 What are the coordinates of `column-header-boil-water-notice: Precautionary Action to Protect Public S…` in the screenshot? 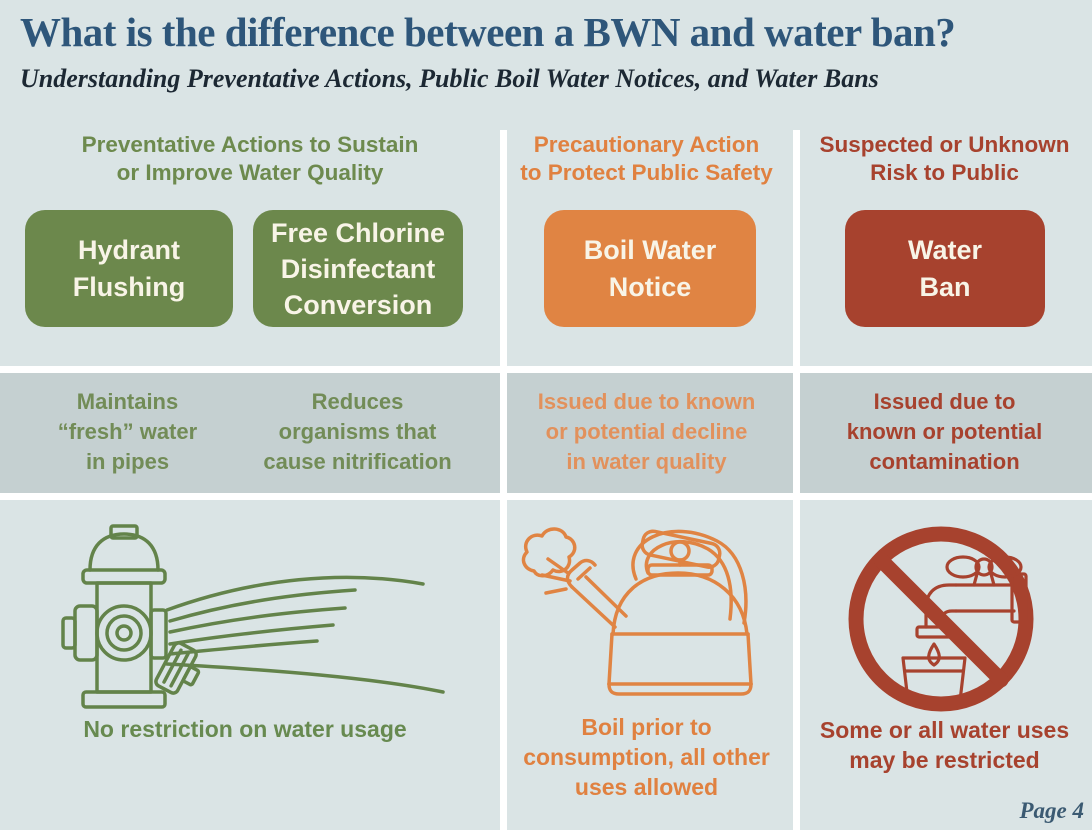 It's located at (646, 158).